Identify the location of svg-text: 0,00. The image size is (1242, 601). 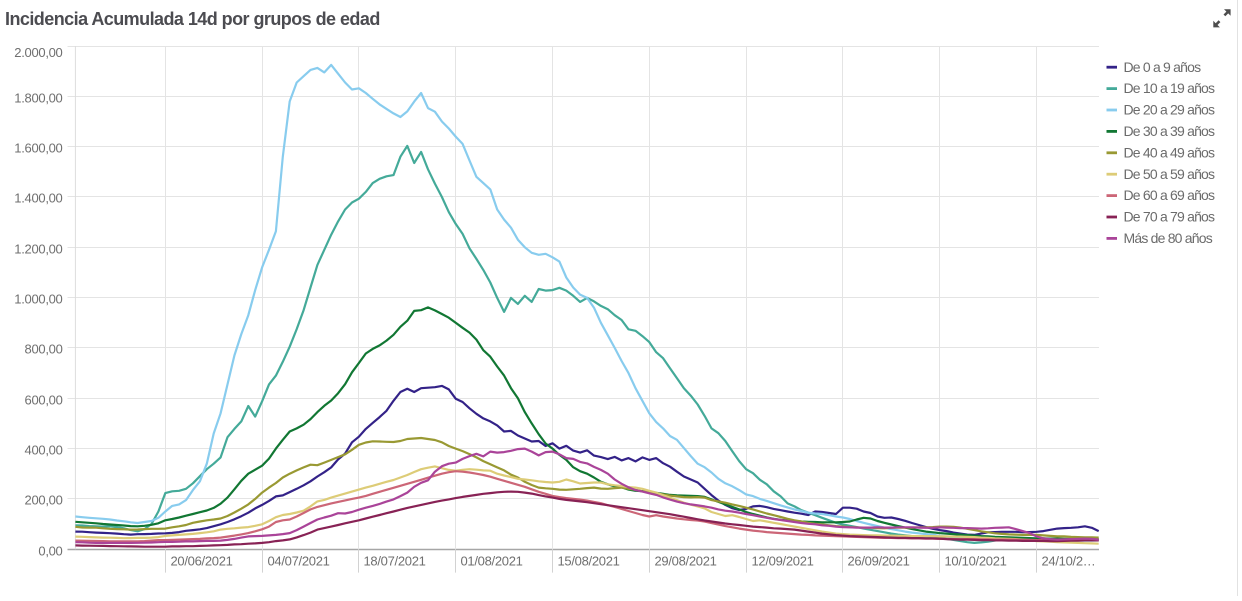
(50, 551).